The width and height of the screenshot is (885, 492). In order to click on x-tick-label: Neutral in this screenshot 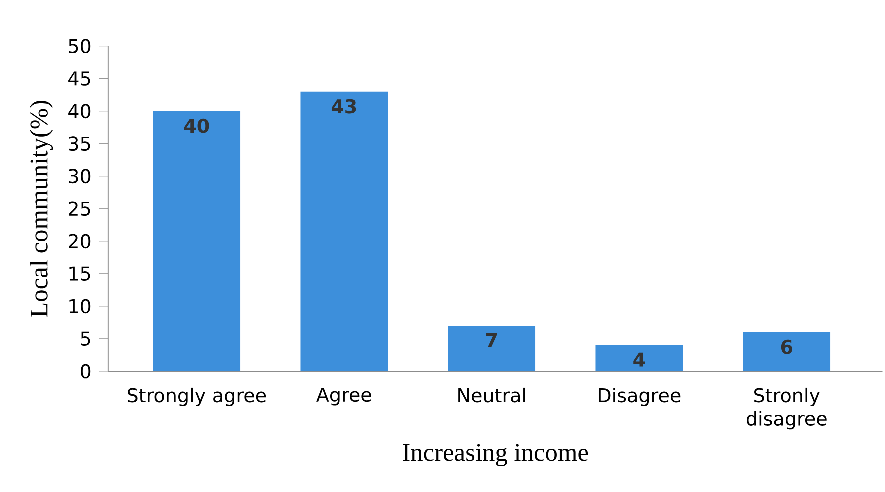, I will do `click(492, 395)`.